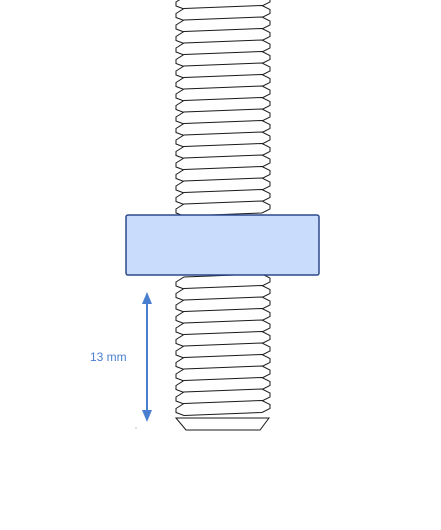 This screenshot has height=530, width=441. I want to click on threaded-rod-upper, so click(223, 108).